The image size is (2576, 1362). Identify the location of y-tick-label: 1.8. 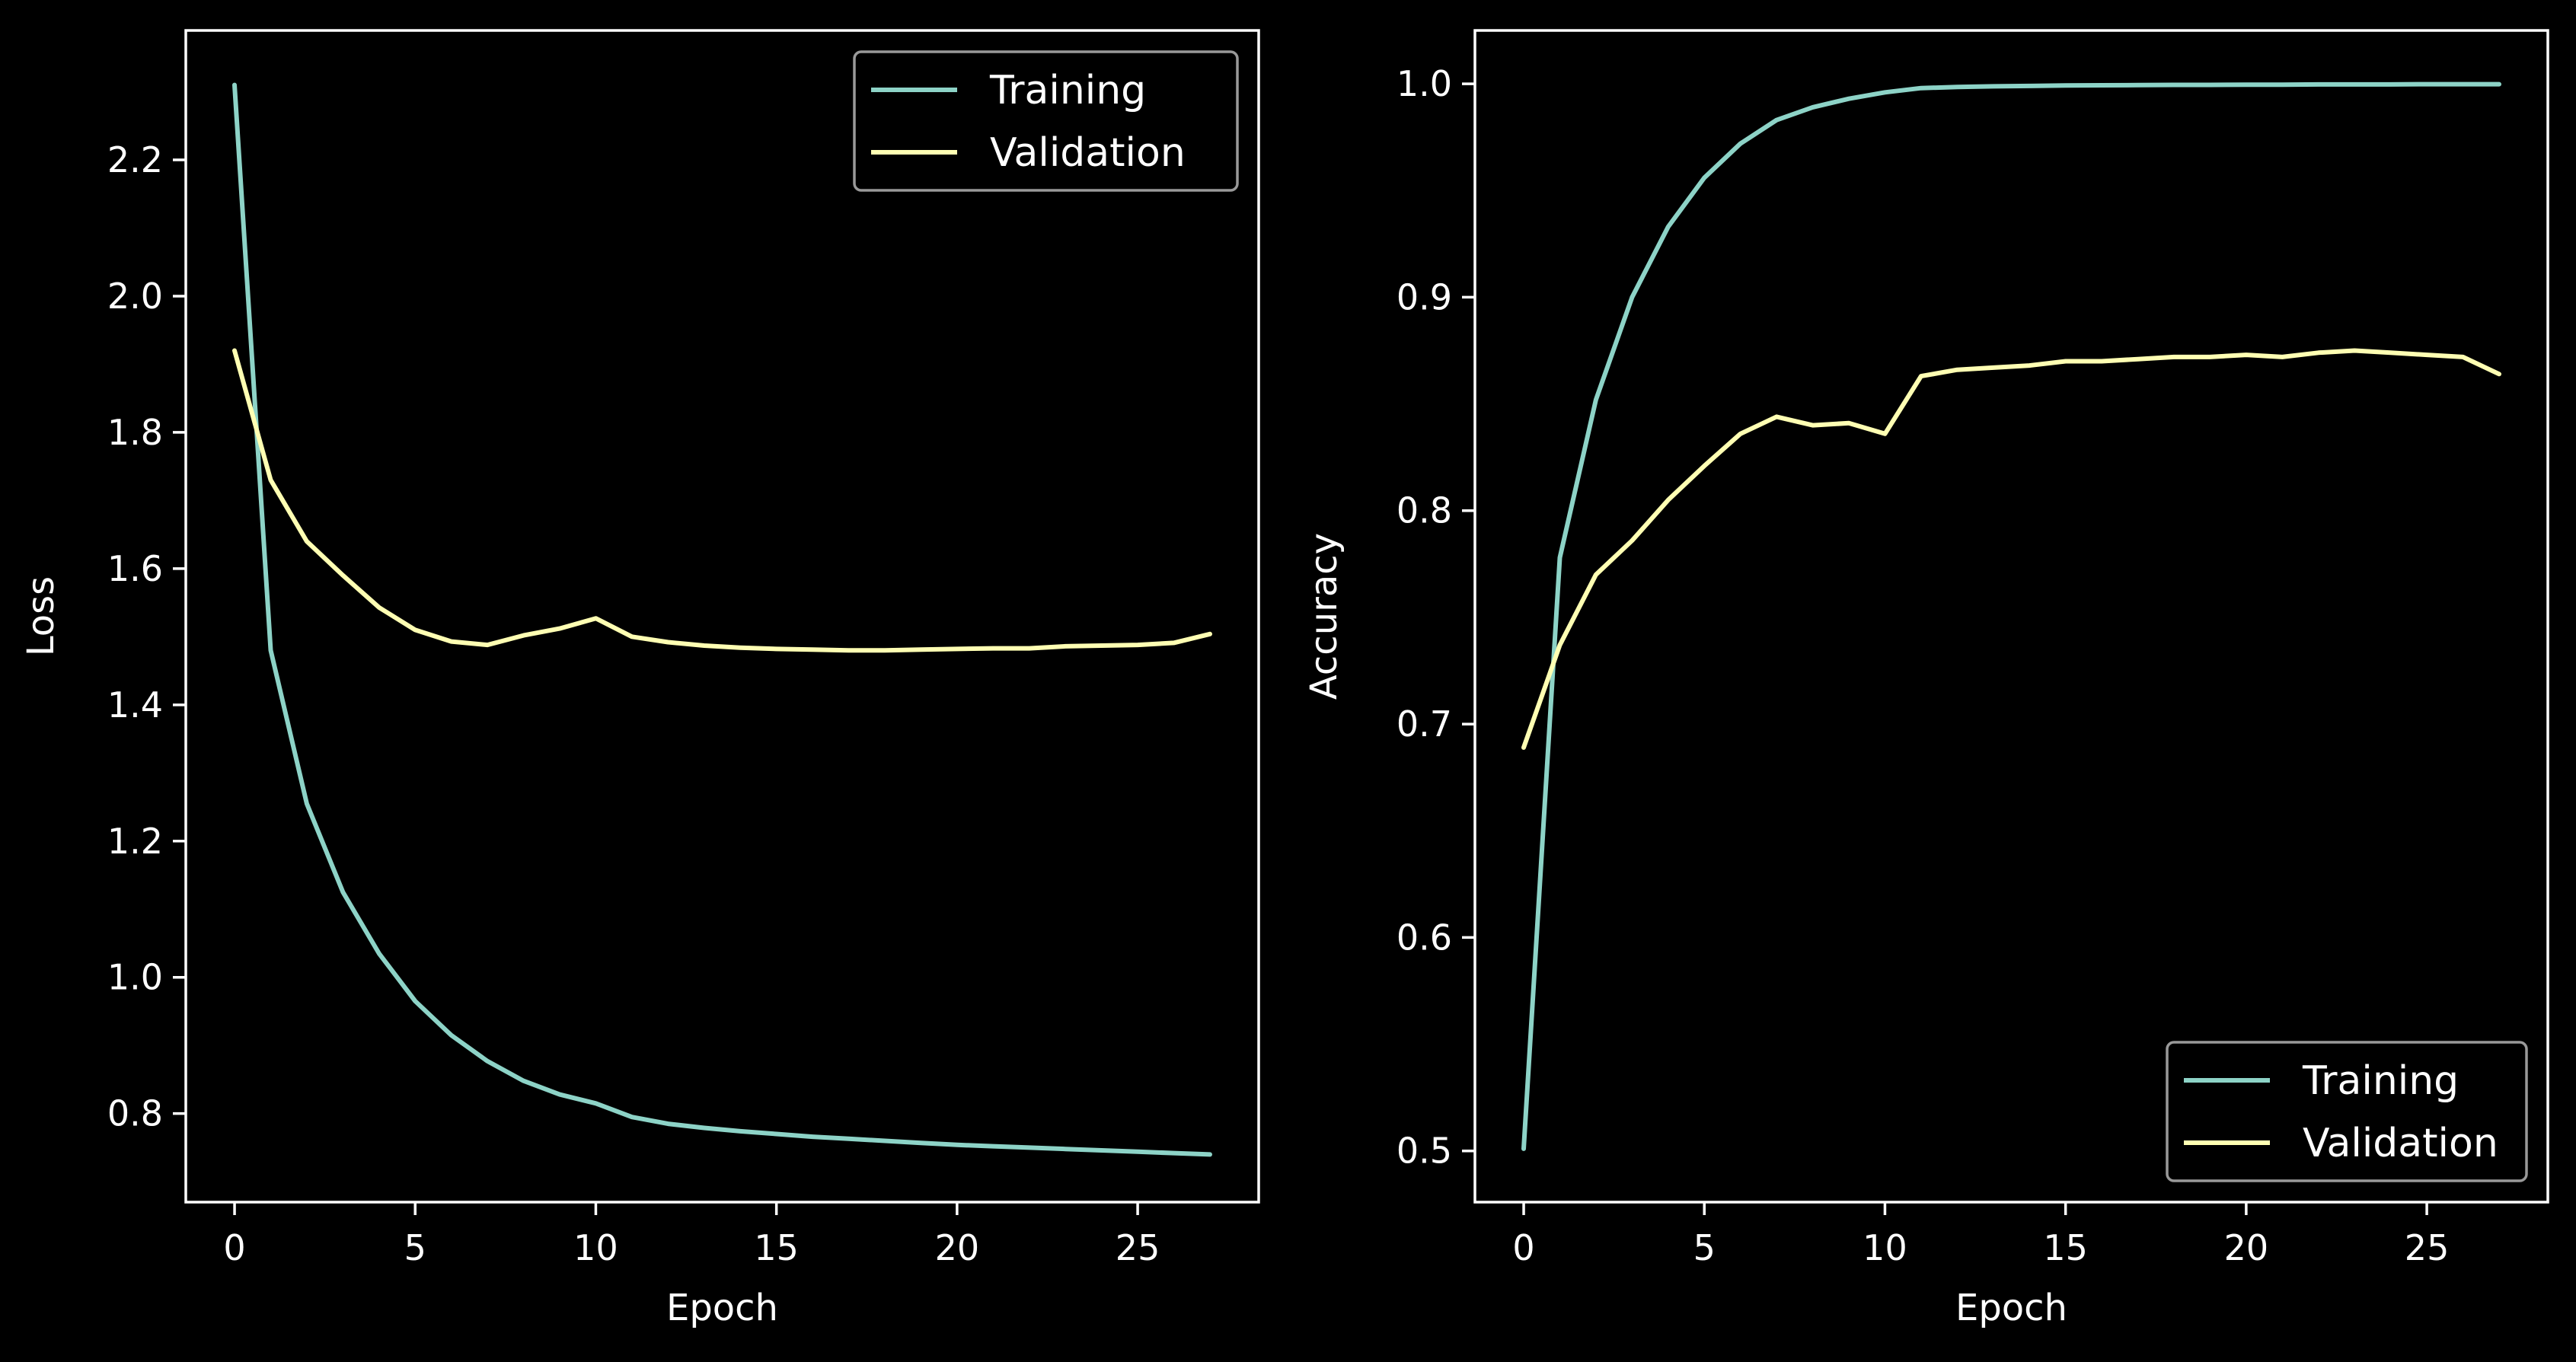
(135, 433).